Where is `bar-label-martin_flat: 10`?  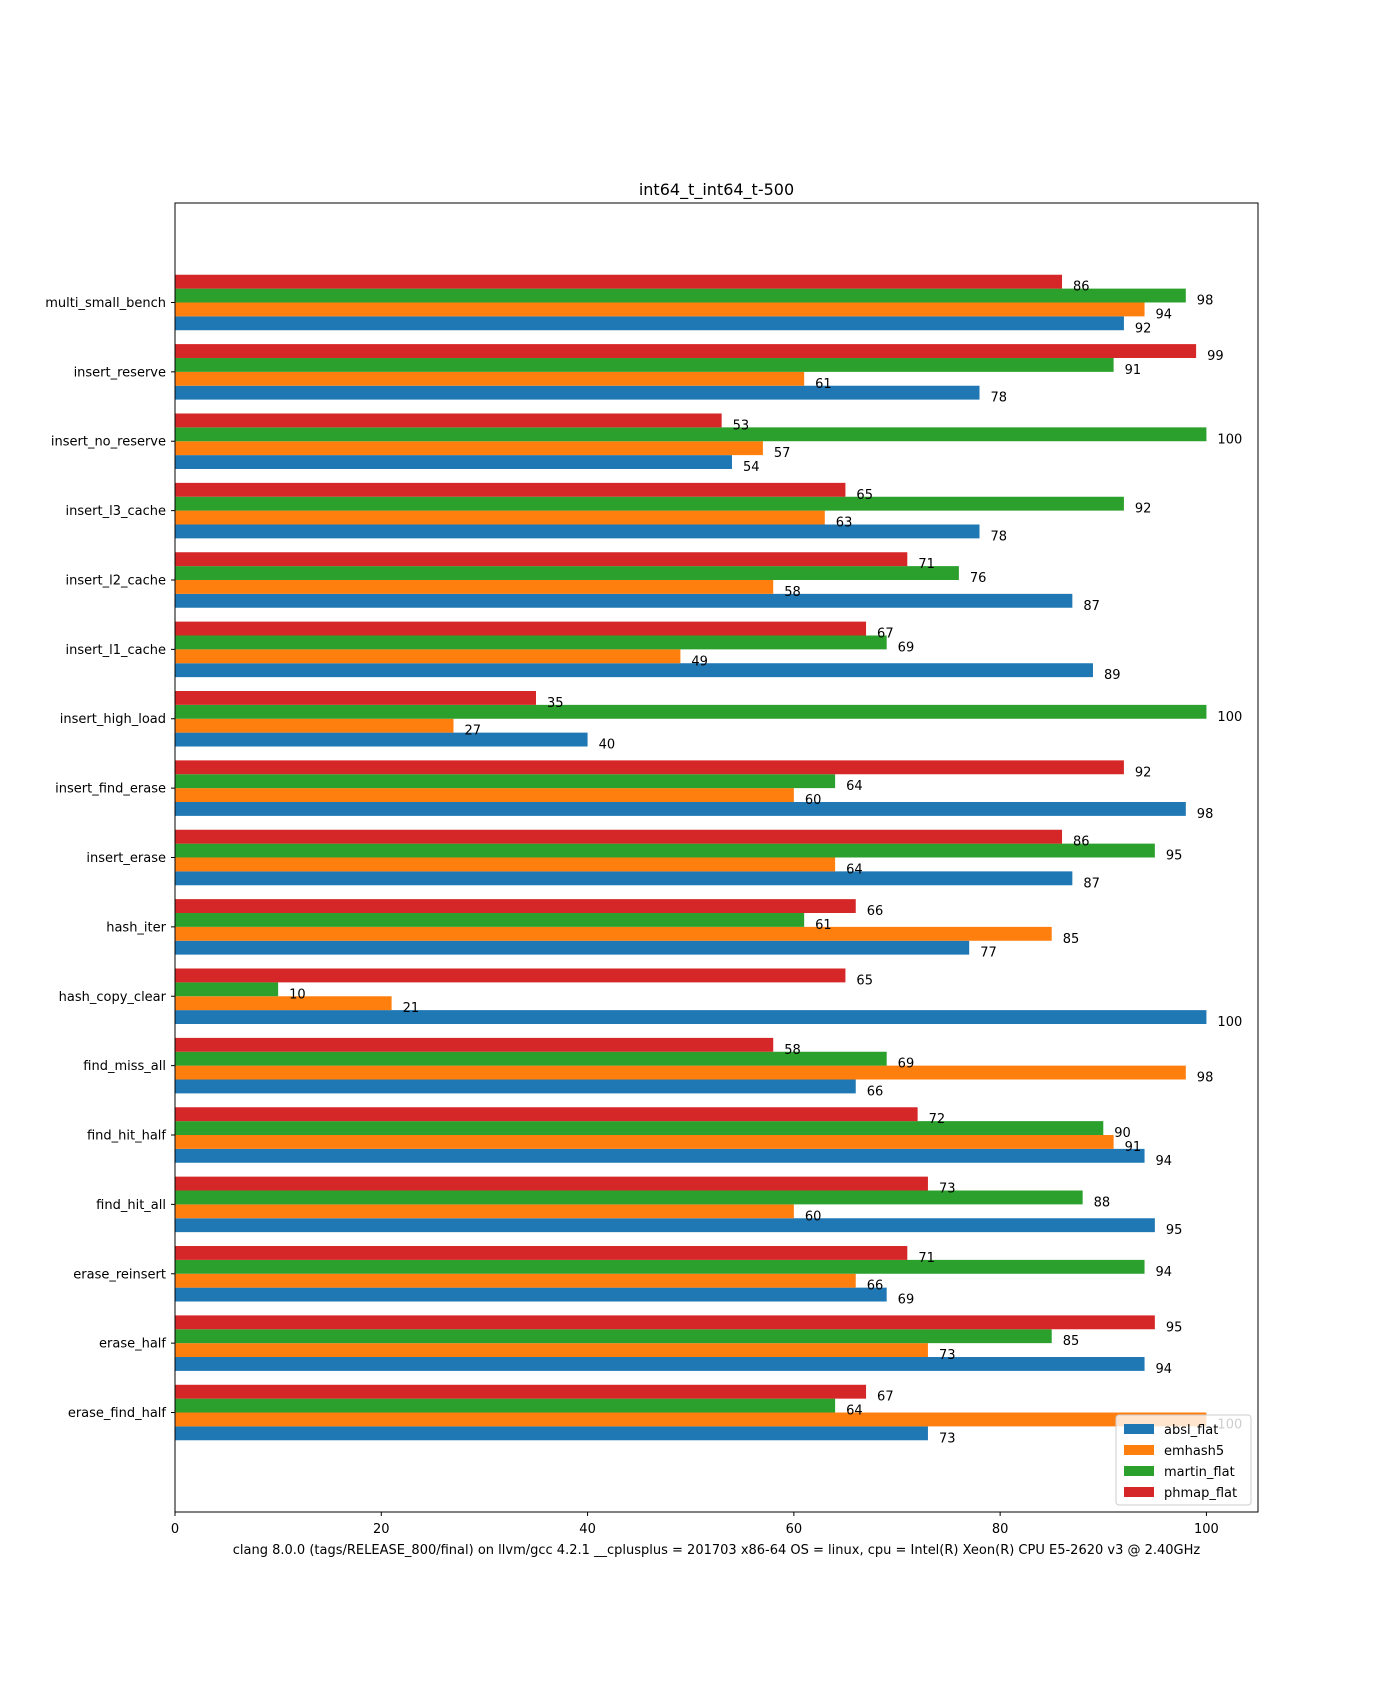 bar-label-martin_flat: 10 is located at coordinates (297, 994).